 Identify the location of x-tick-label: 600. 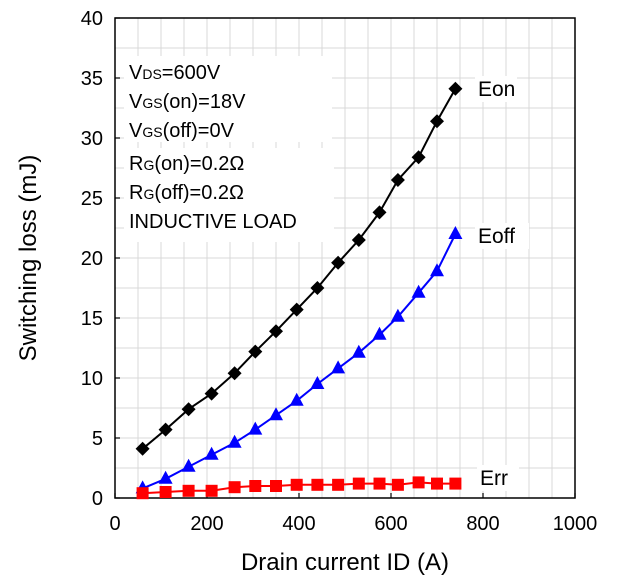
(390, 524).